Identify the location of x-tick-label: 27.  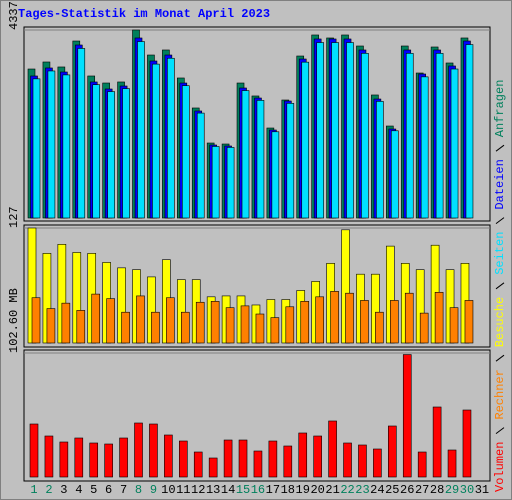
(422, 490).